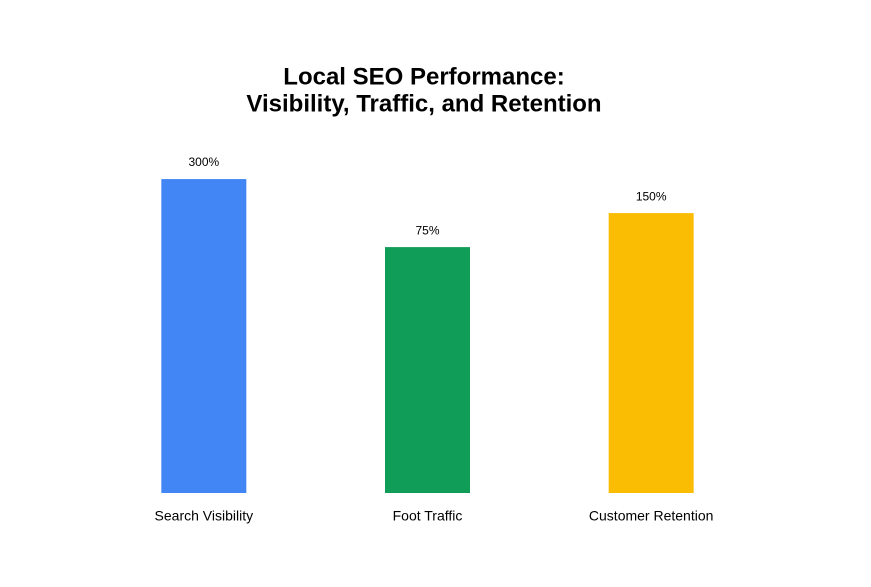  I want to click on chart-title: Visibility, Traffic, and Retention, so click(423, 103).